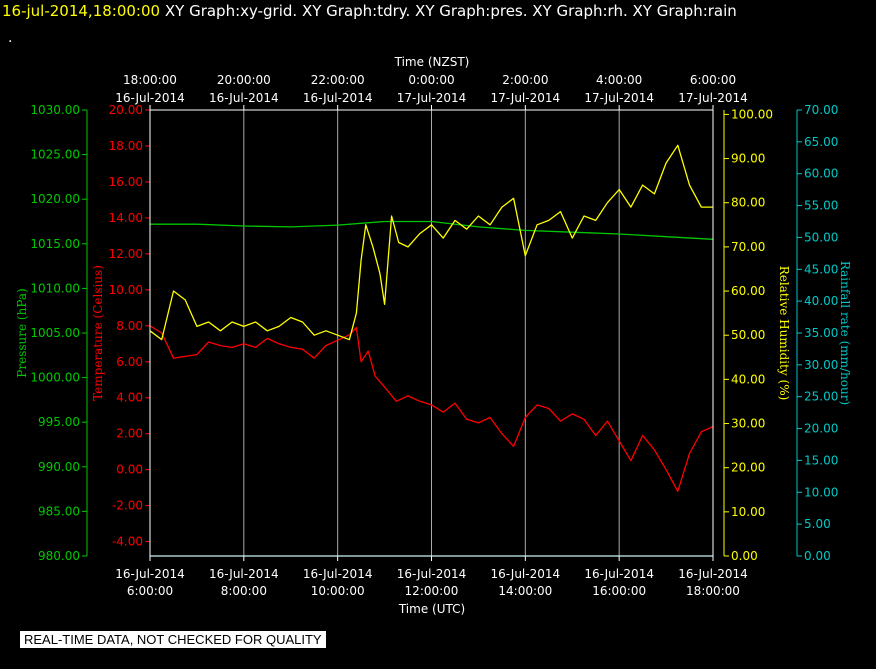 This screenshot has height=669, width=876. I want to click on humidity-tick-label: 60.00, so click(748, 291).